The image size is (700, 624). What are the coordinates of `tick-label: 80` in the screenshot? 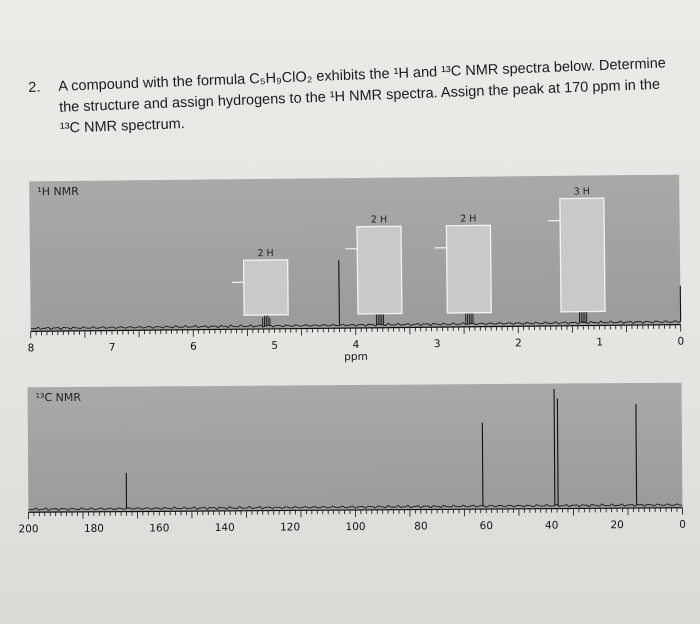 It's located at (420, 526).